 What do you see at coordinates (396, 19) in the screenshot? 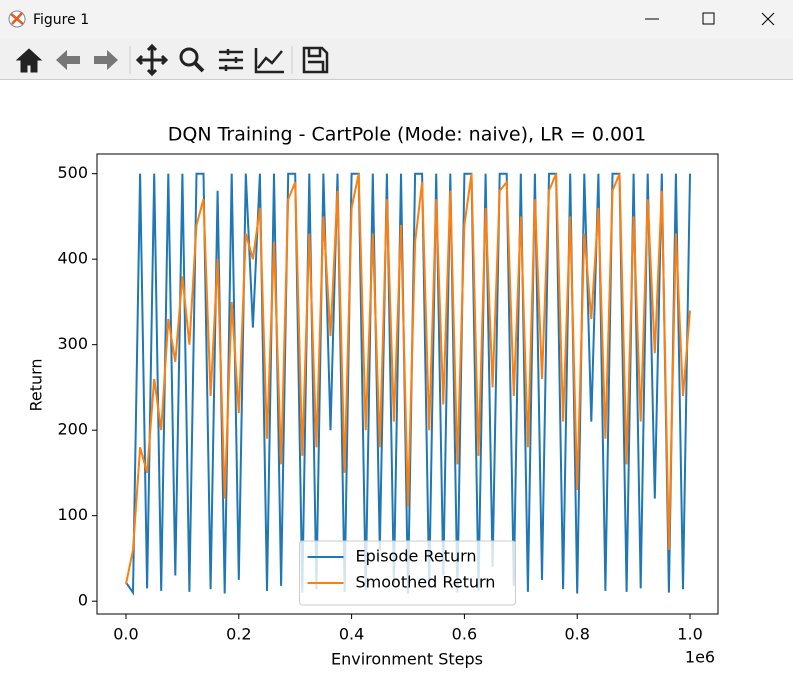
I see `title-bar` at bounding box center [396, 19].